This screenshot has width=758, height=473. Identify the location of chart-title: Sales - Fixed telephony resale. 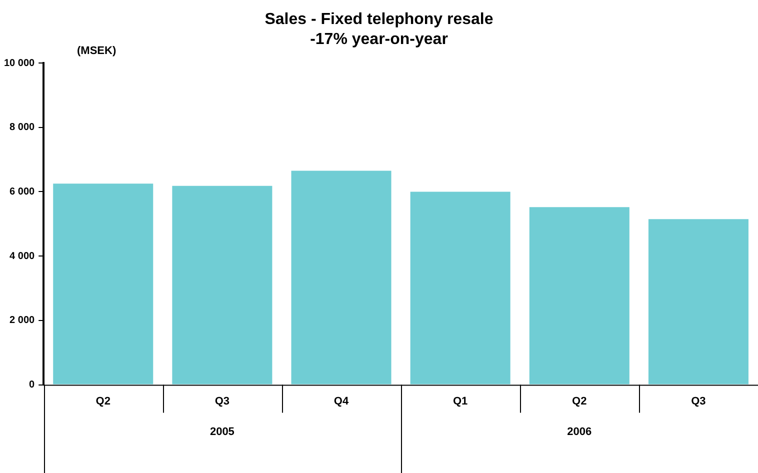
(379, 19).